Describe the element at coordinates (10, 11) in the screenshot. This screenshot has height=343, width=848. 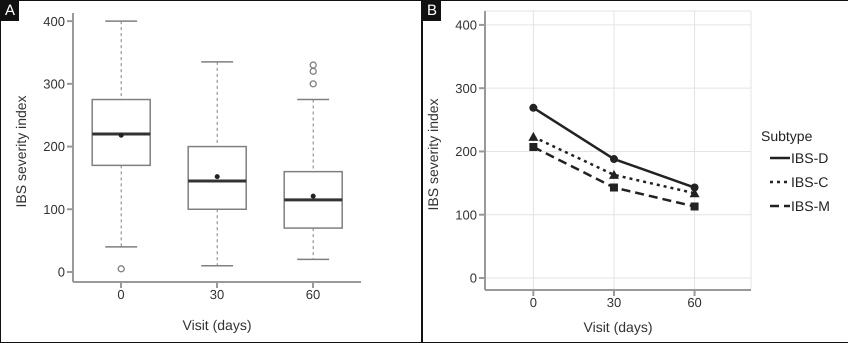
I see `text: A` at that location.